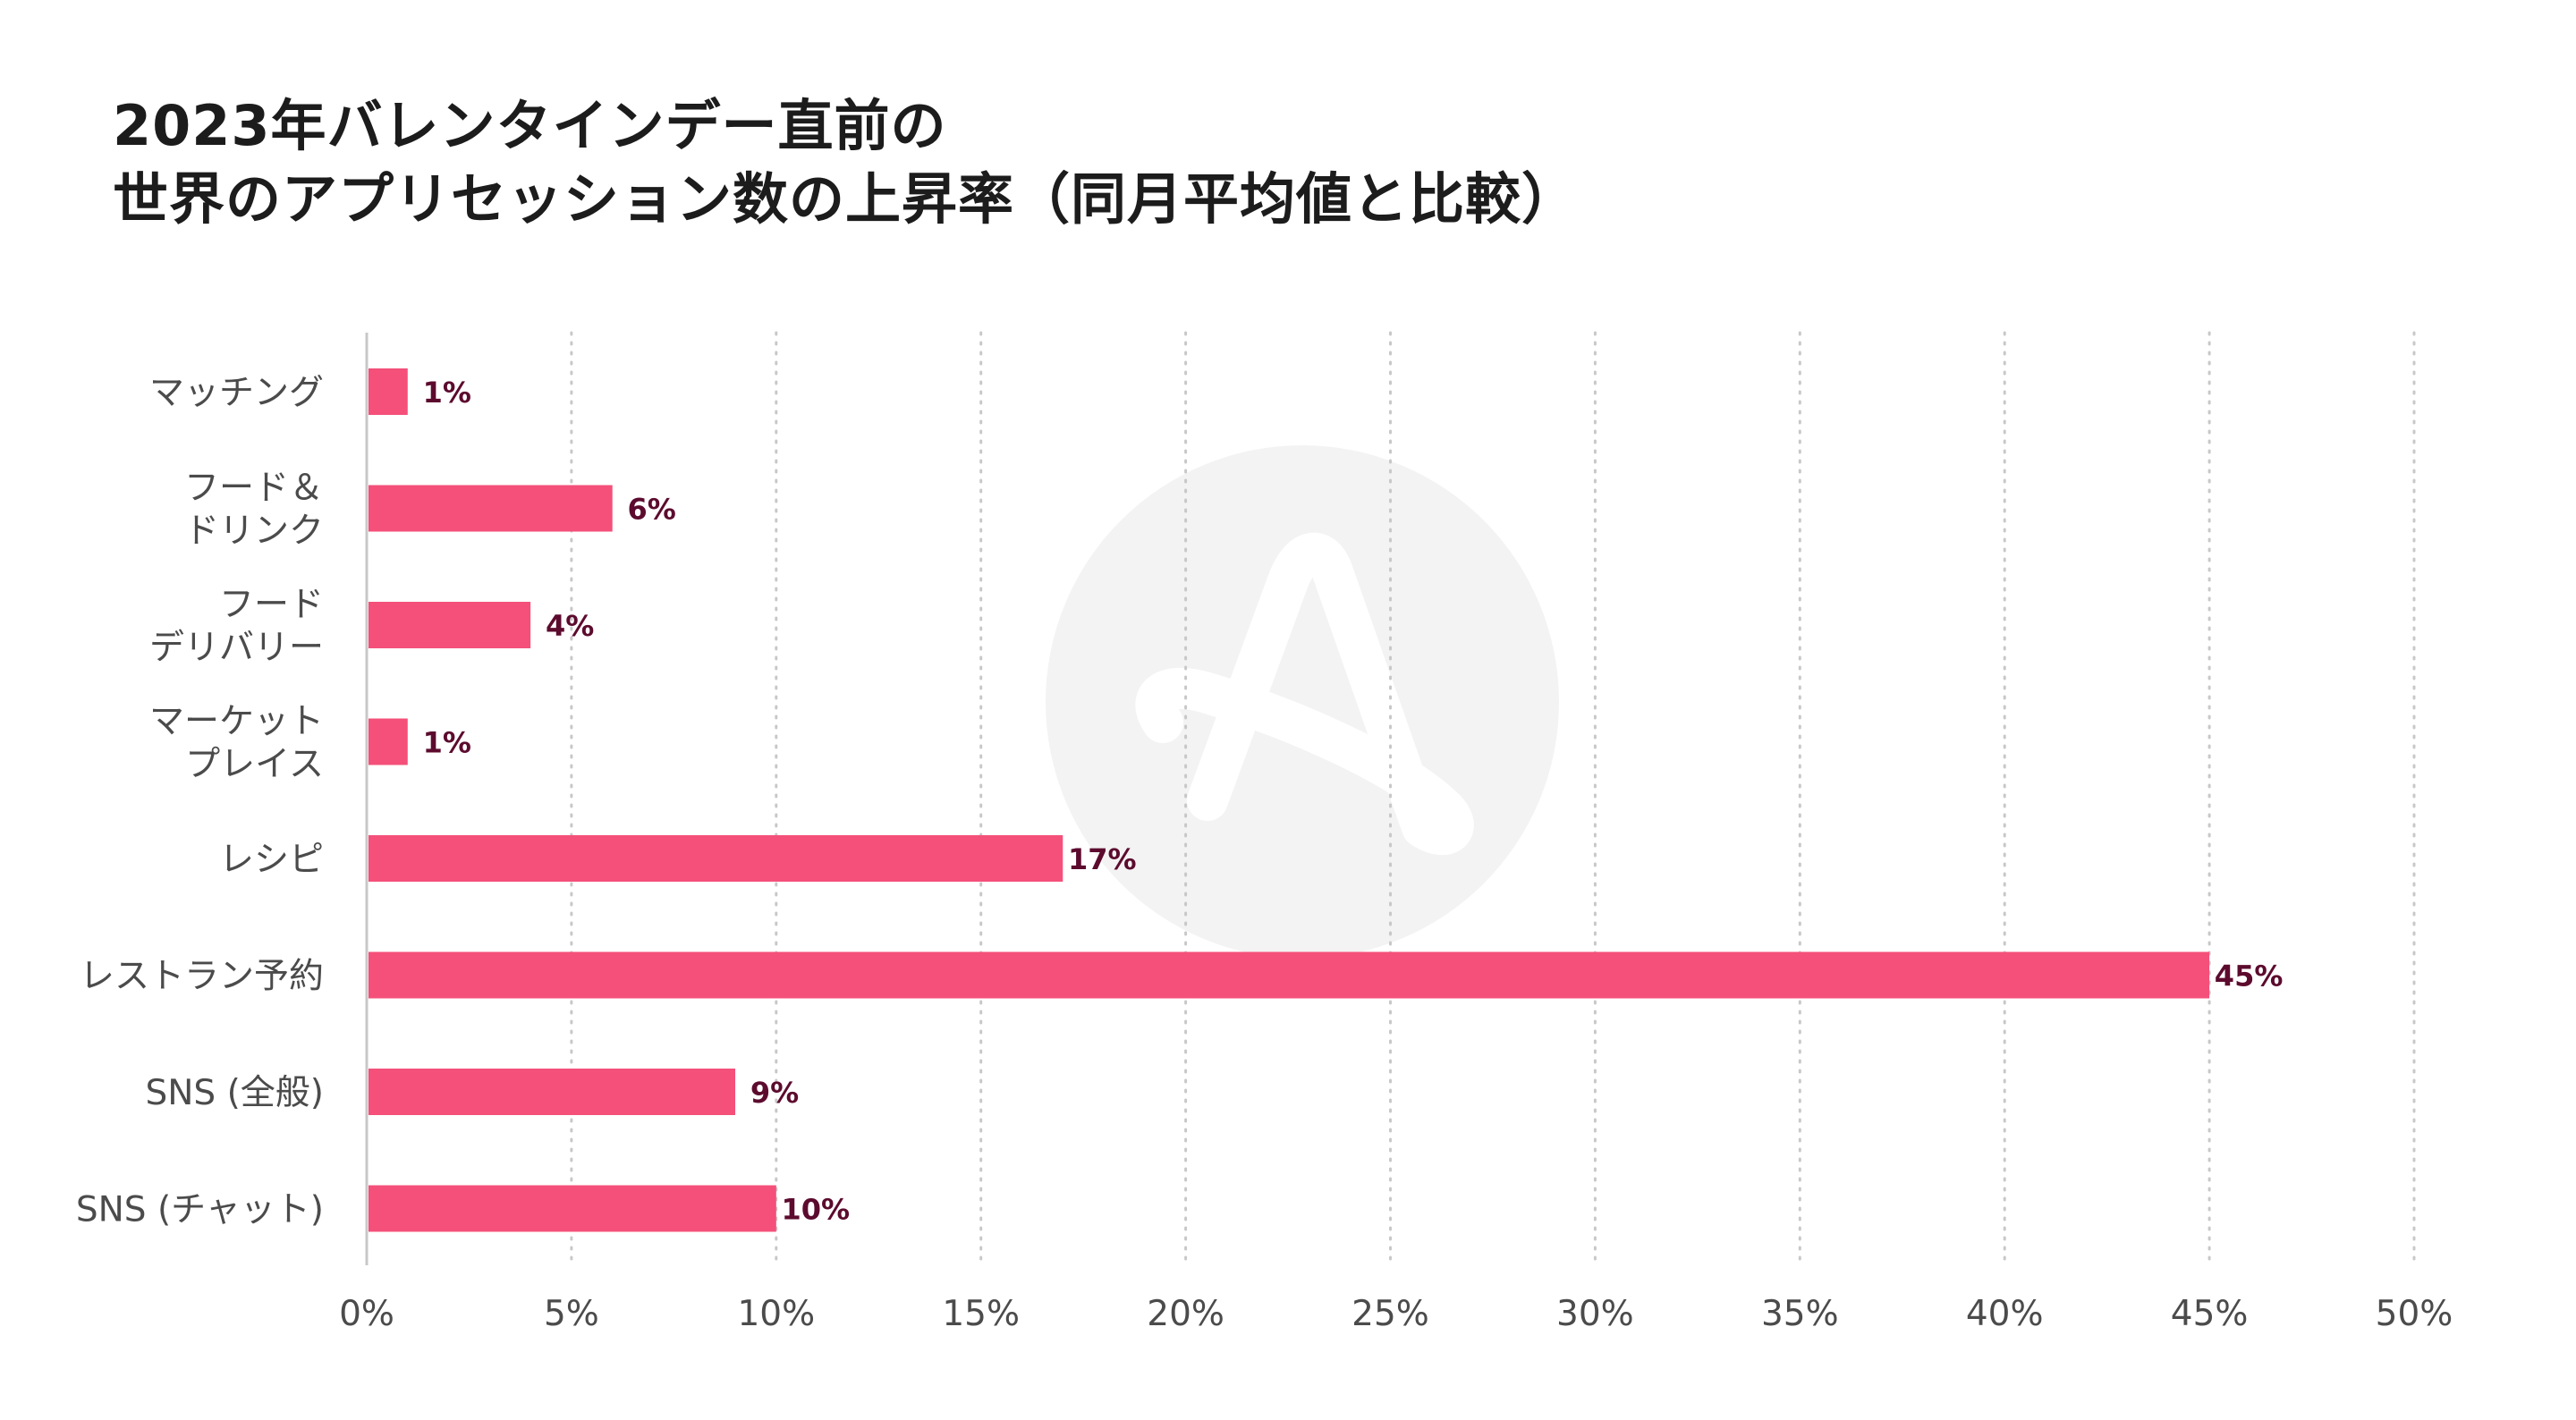 The image size is (2576, 1420). What do you see at coordinates (571, 1314) in the screenshot?
I see `x-tick-label: 5%` at bounding box center [571, 1314].